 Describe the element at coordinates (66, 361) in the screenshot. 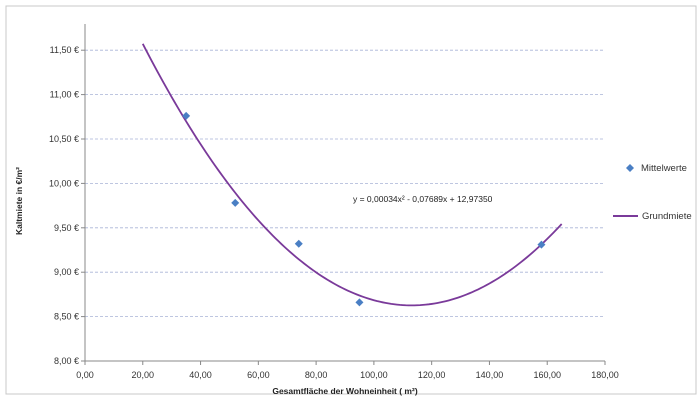

I see `y-tick-label: 8,00 €` at that location.